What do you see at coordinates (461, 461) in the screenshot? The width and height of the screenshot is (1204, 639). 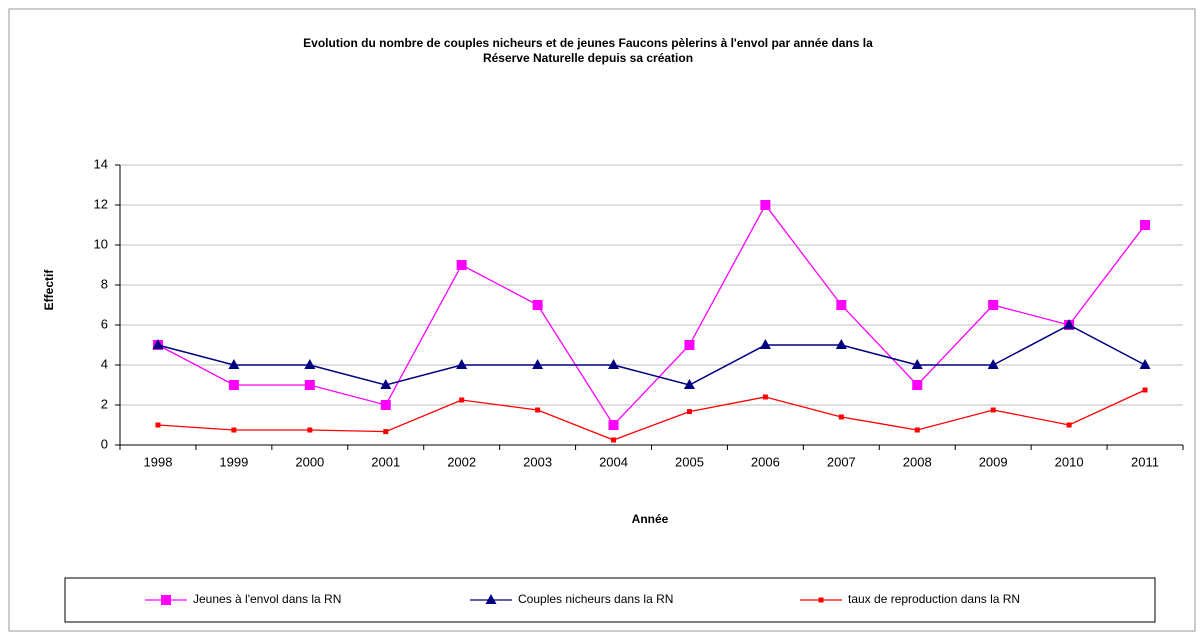 I see `x-tick-label: 2002` at bounding box center [461, 461].